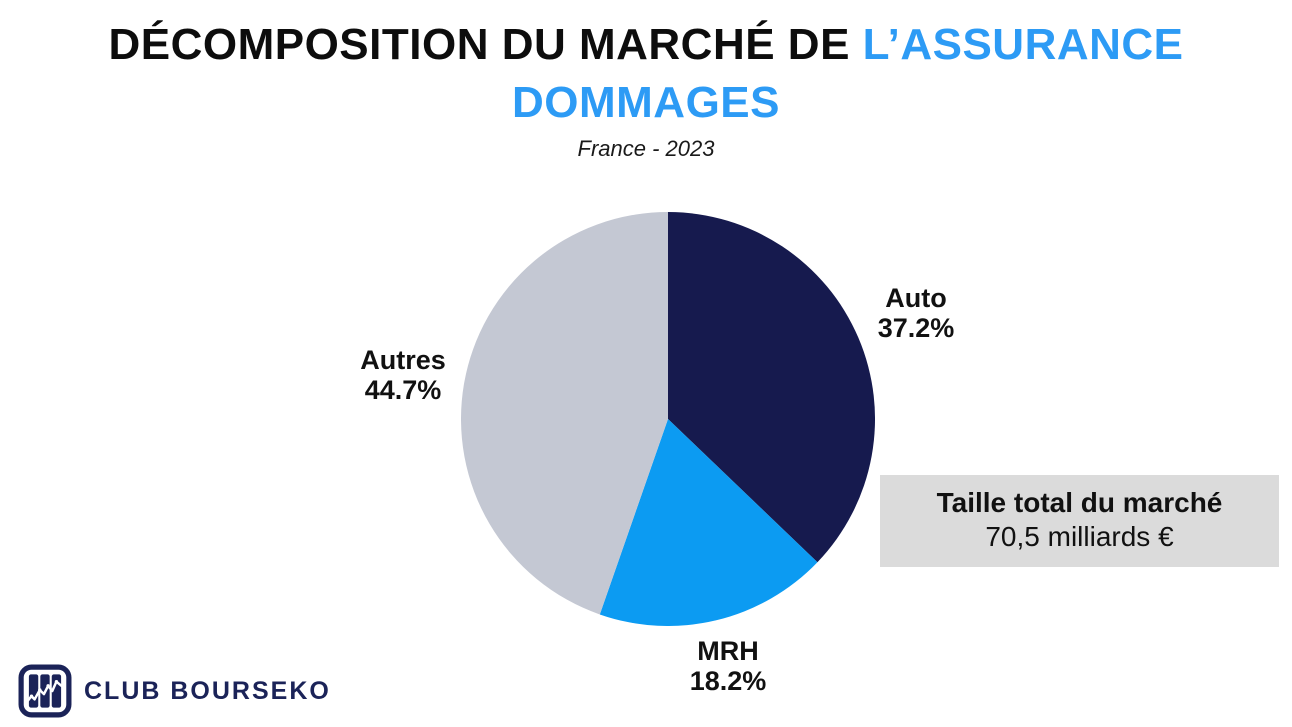  What do you see at coordinates (1079, 536) in the screenshot?
I see `market-size-value: 70,5 milliards €` at bounding box center [1079, 536].